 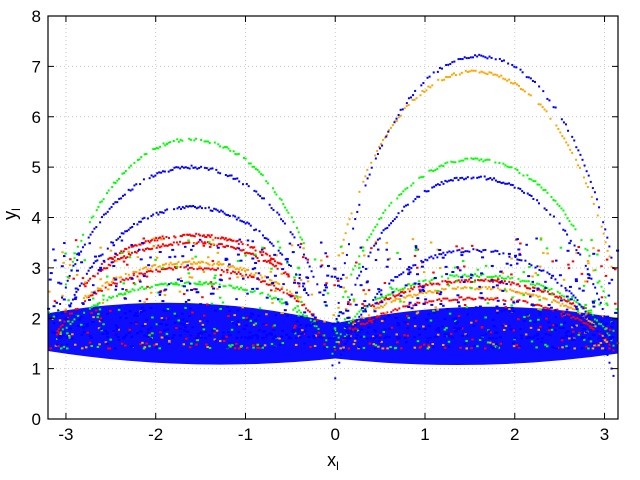 What do you see at coordinates (514, 434) in the screenshot?
I see `x-tick-label-5: 2` at bounding box center [514, 434].